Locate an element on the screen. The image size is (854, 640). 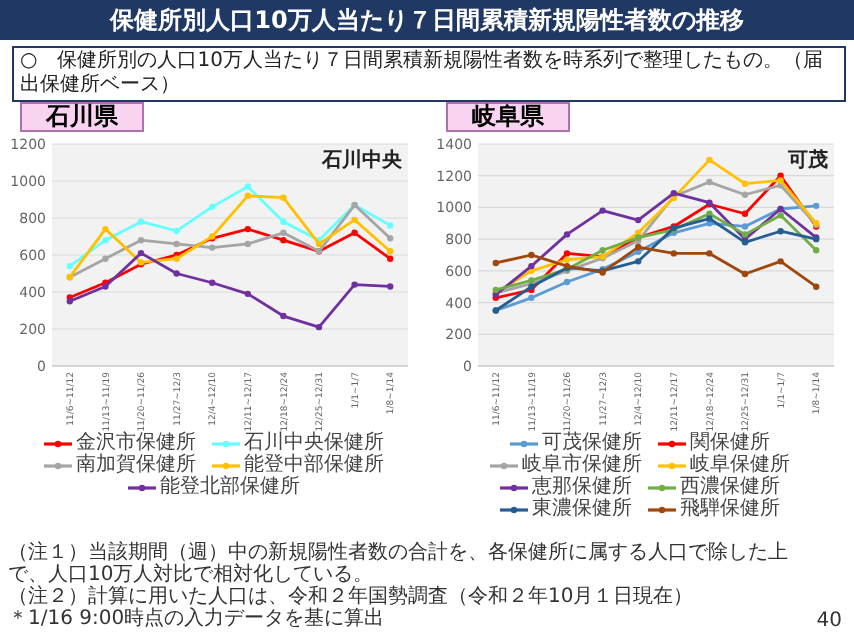
text: ○ 保健所別の人口10万人当たり７日間累積新規陽性者数を時系列で整理したもの。（届出保健所ベース） is located at coordinates (429, 74).